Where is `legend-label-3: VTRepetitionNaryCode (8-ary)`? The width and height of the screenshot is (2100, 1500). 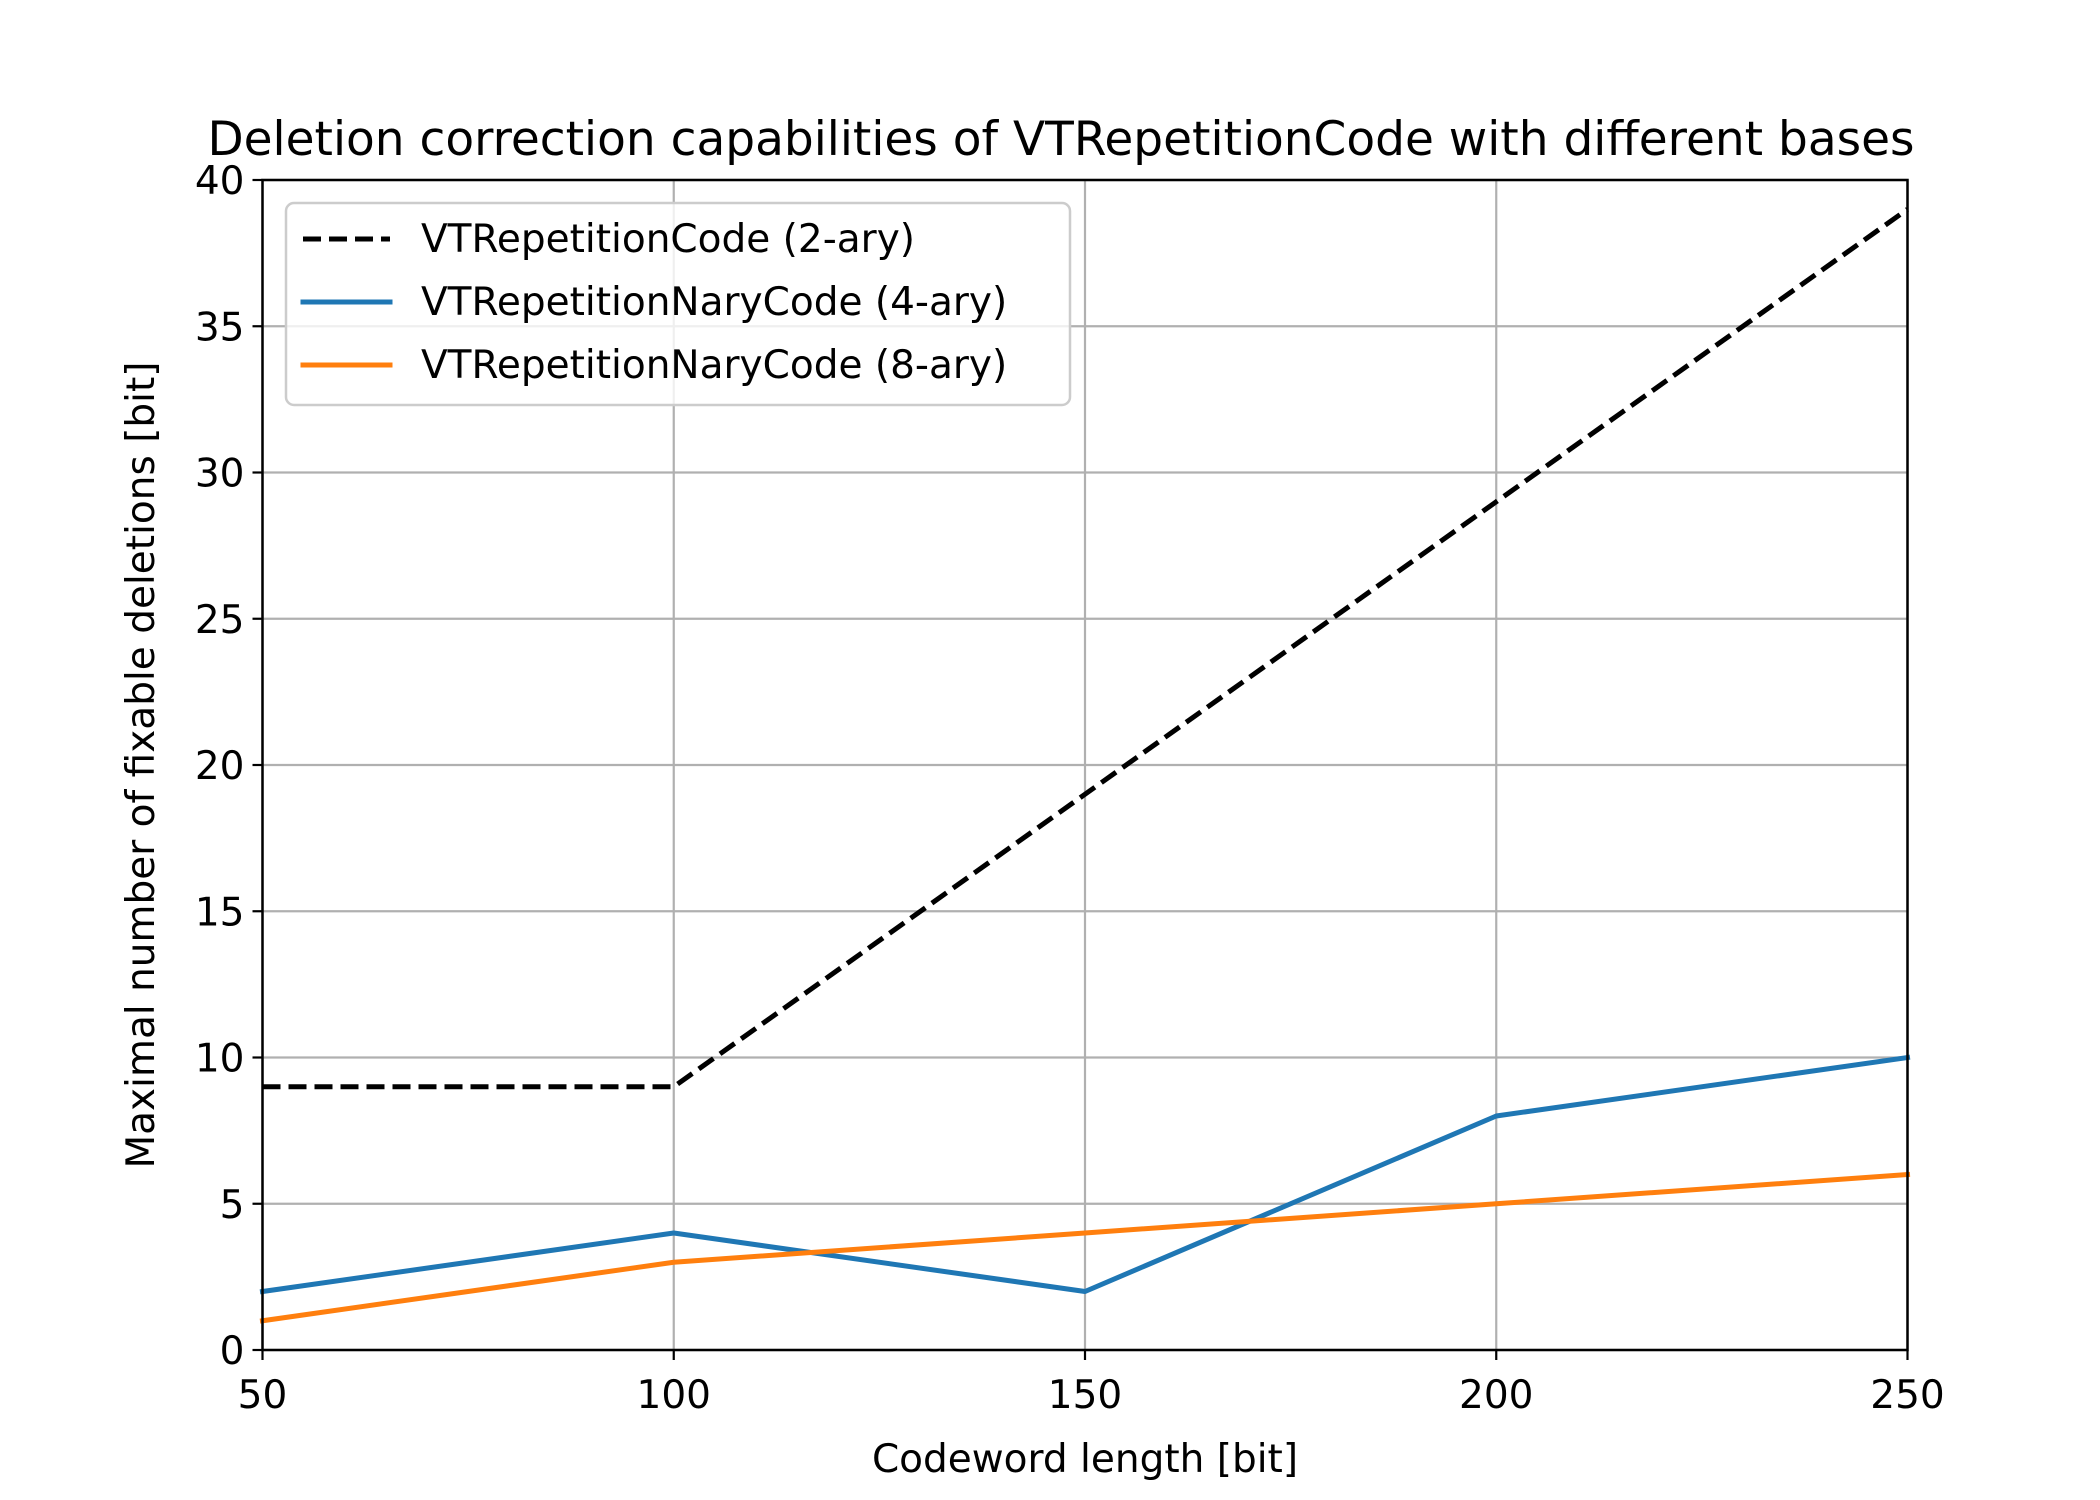 legend-label-3: VTRepetitionNaryCode (8-ary) is located at coordinates (714, 365).